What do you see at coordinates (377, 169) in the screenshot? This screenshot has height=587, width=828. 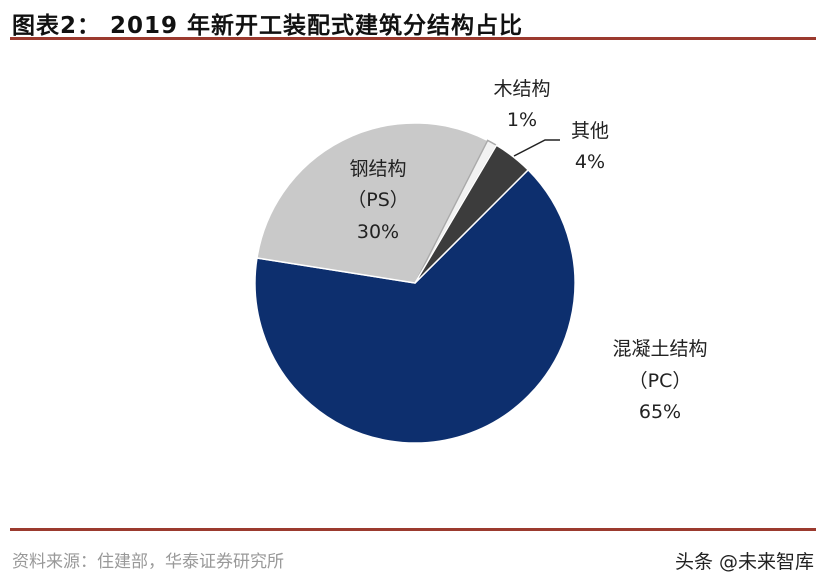 I see `slice-label-name: 钢结构` at bounding box center [377, 169].